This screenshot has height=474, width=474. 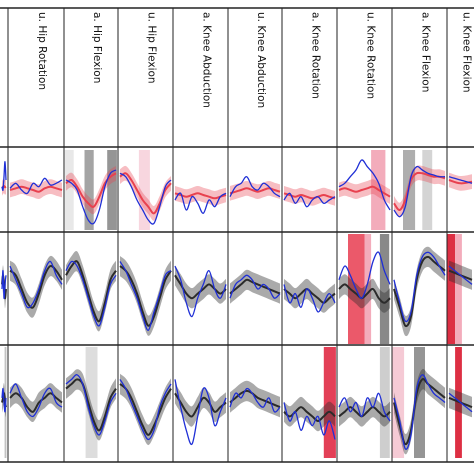 I want to click on column-label: u. Knee Rotation, so click(x=371, y=55).